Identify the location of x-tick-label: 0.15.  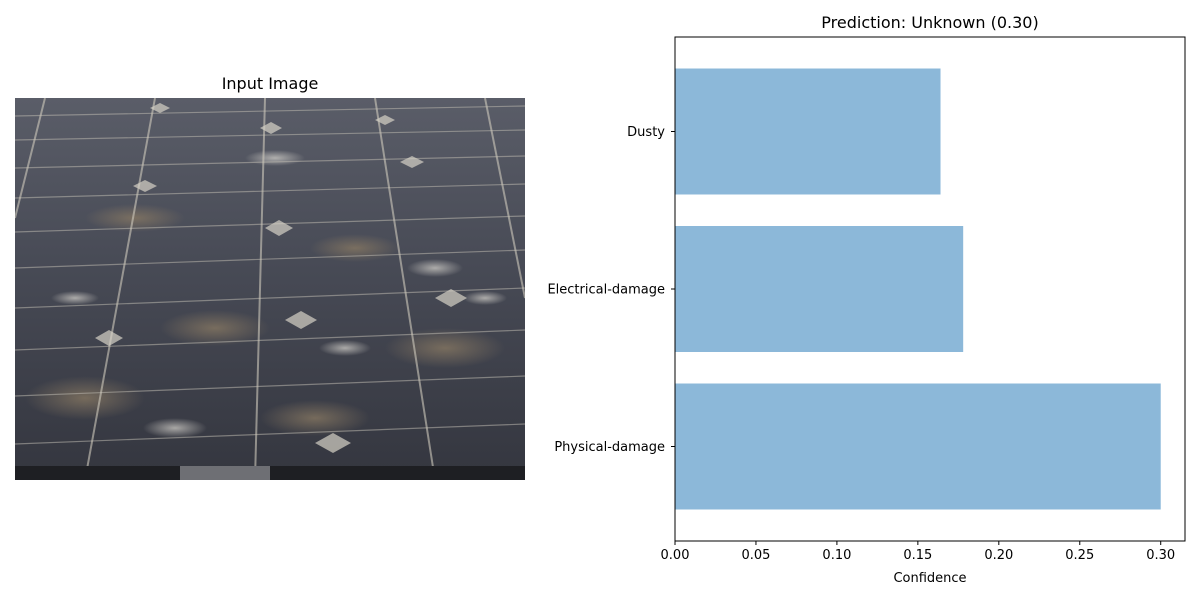
(917, 555).